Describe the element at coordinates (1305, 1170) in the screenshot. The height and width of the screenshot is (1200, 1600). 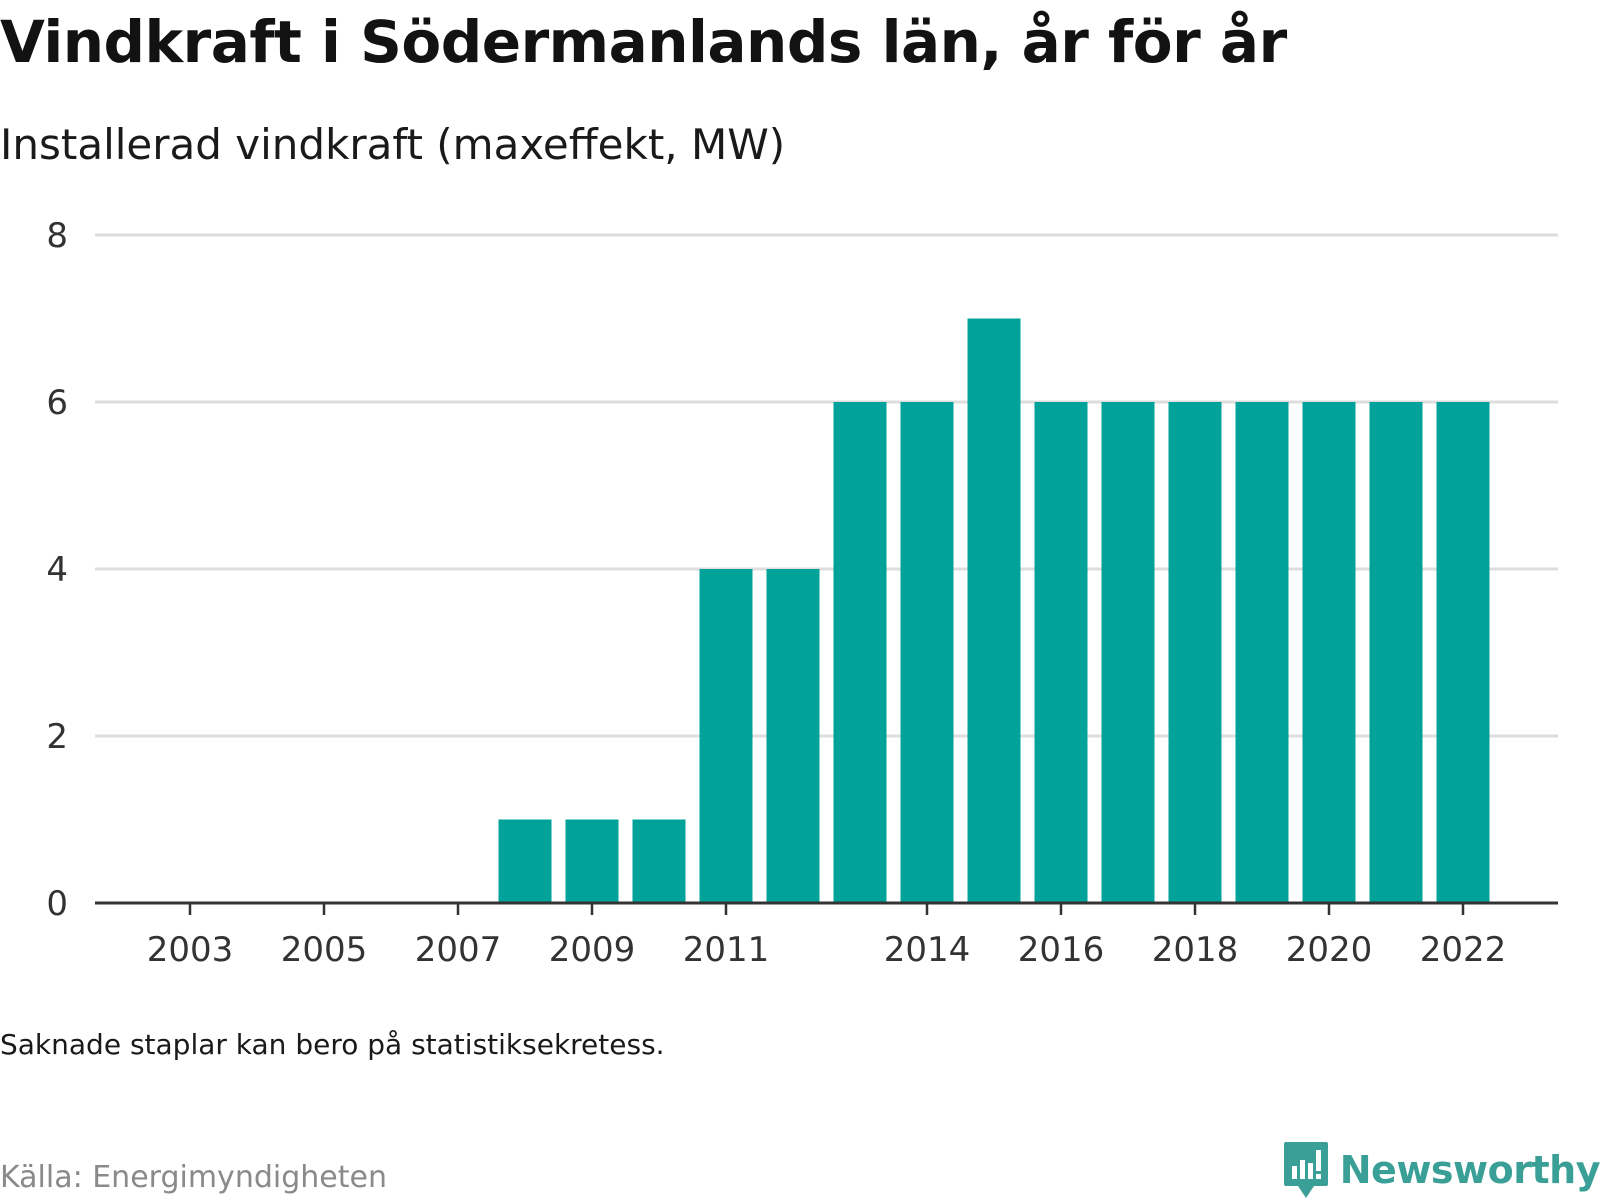
I see `newsworthy-logo-icon` at that location.